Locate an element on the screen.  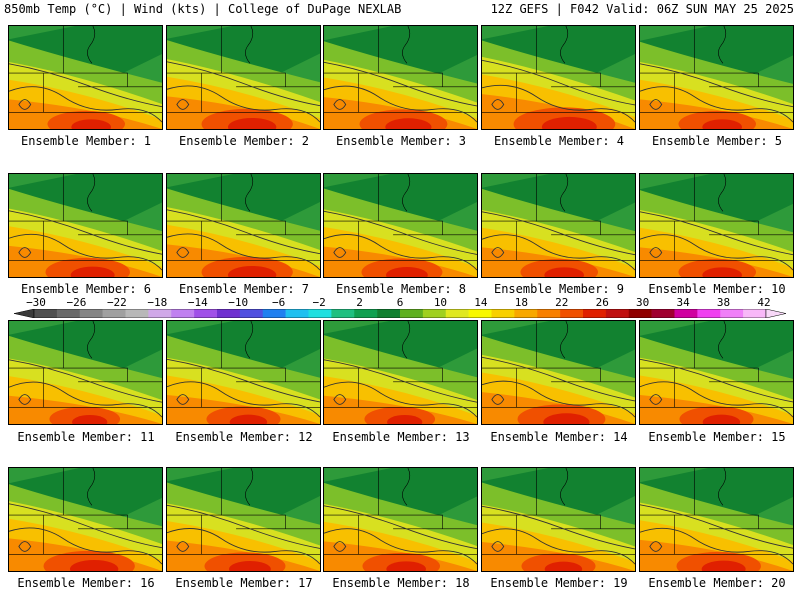
ensemble-member-label: Ensemble Member: 15 is located at coordinates (717, 437).